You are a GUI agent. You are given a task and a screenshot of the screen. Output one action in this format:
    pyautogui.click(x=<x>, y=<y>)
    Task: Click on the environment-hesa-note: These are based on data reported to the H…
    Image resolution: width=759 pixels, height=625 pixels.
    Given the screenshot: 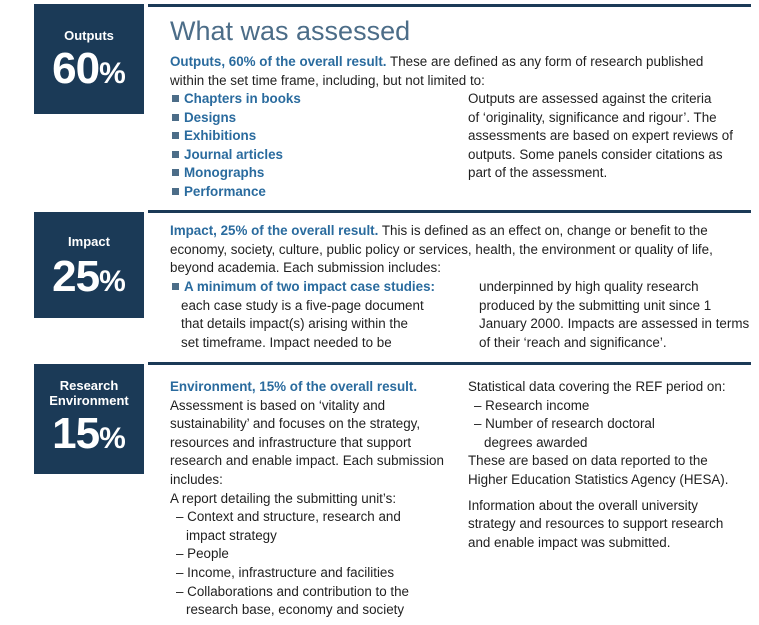 What is the action you would take?
    pyautogui.click(x=613, y=470)
    